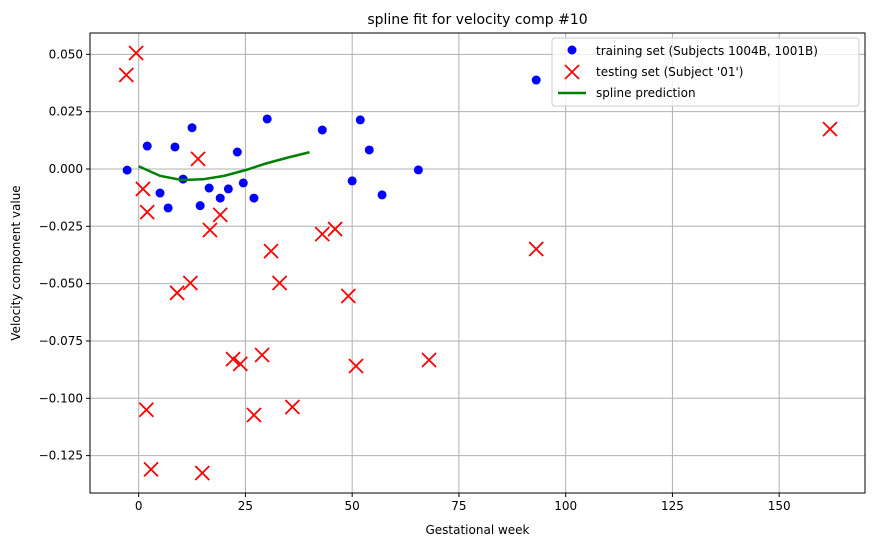 This screenshot has height=551, width=875. I want to click on x-tick-label: 125, so click(672, 506).